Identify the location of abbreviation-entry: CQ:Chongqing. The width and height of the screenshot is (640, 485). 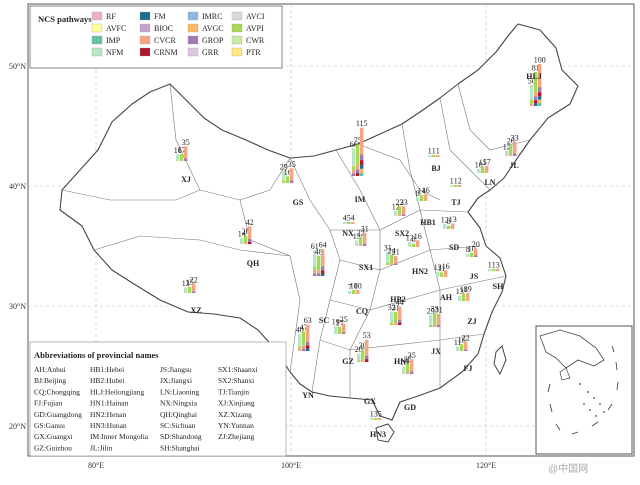
(57, 391).